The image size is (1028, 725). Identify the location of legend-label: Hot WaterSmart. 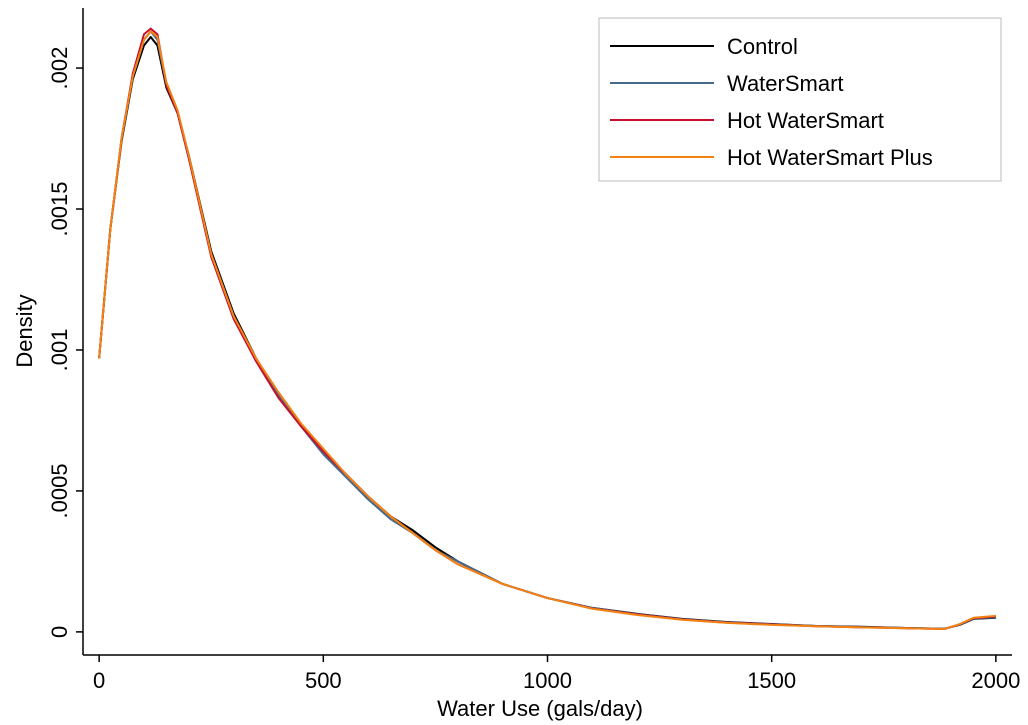
(805, 120).